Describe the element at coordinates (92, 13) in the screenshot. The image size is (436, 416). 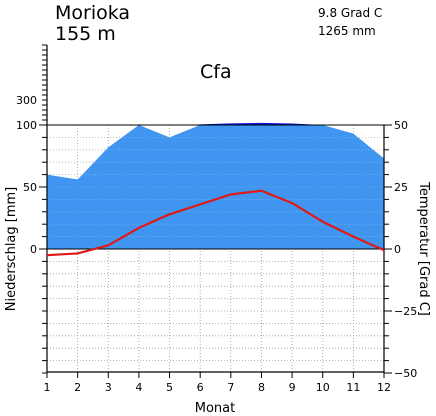
I see `station-name: Morioka` at that location.